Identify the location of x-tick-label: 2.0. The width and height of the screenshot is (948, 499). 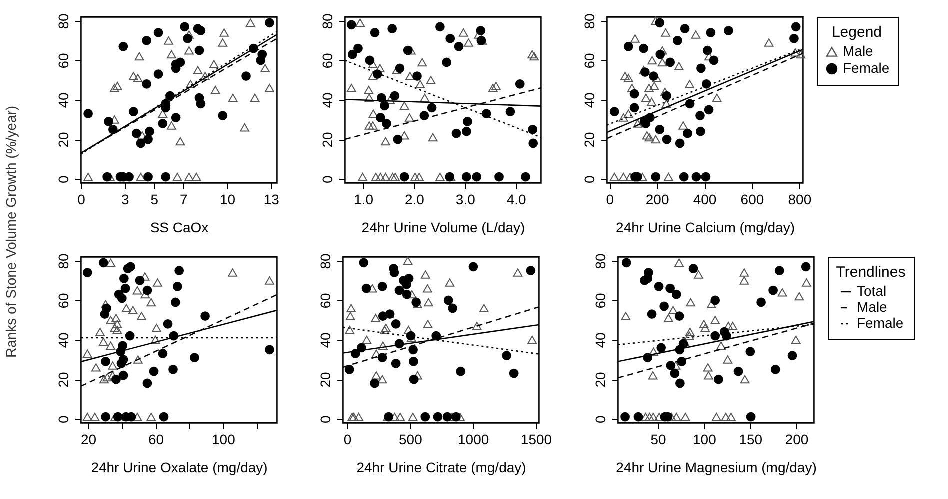
(415, 200).